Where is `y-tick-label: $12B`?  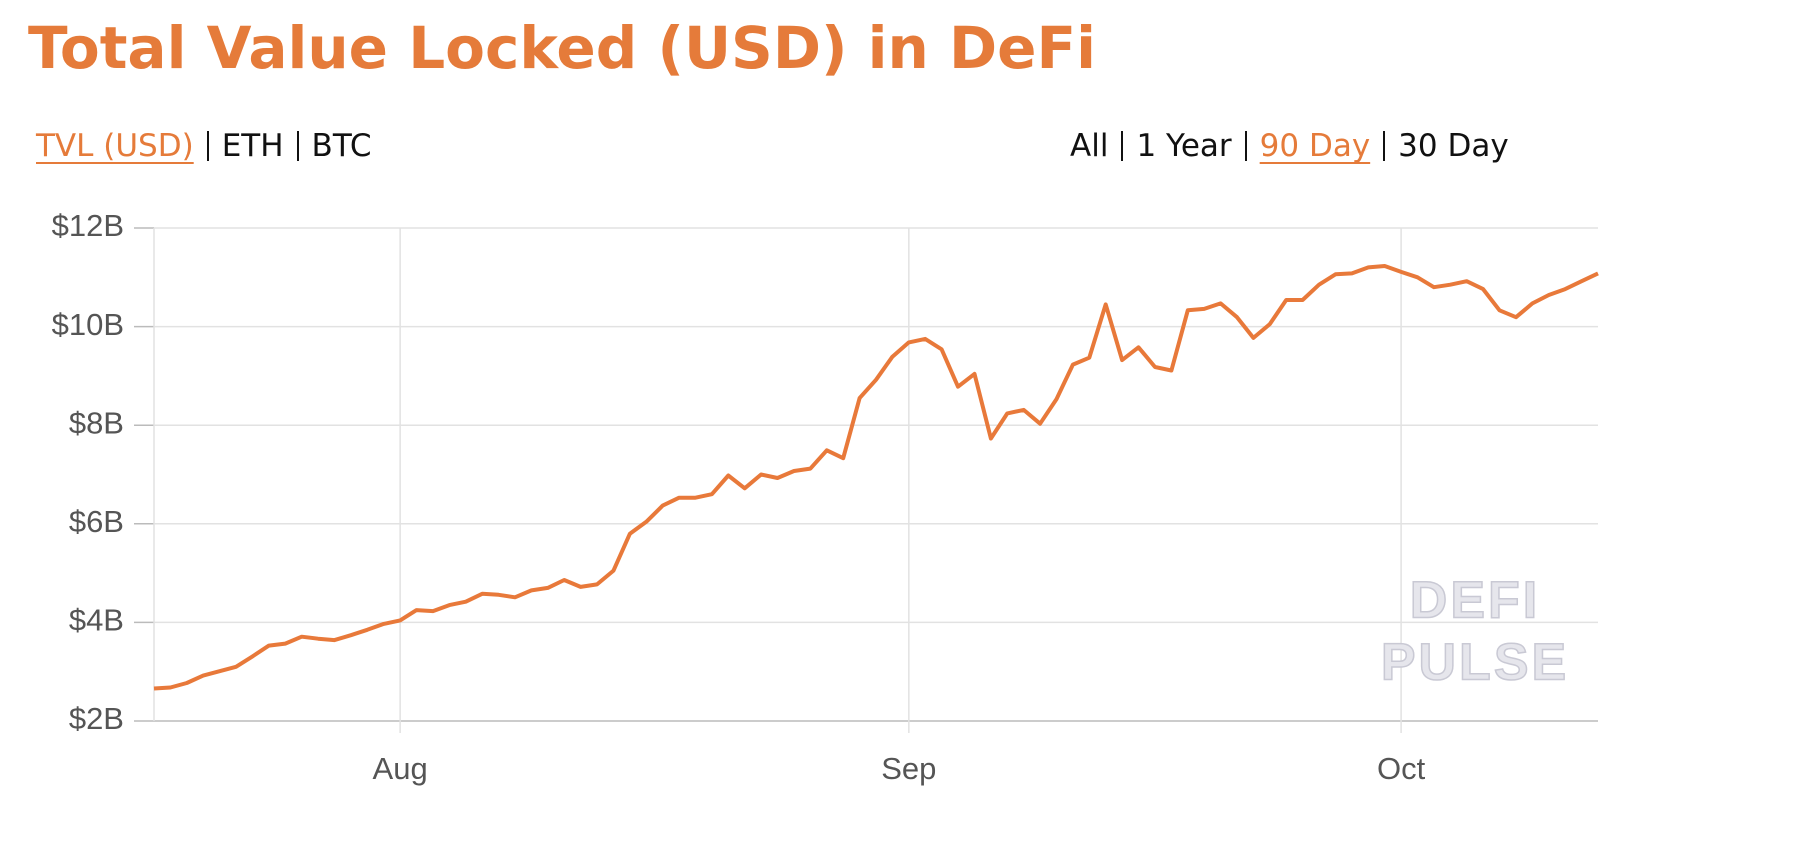
y-tick-label: $12B is located at coordinates (88, 225).